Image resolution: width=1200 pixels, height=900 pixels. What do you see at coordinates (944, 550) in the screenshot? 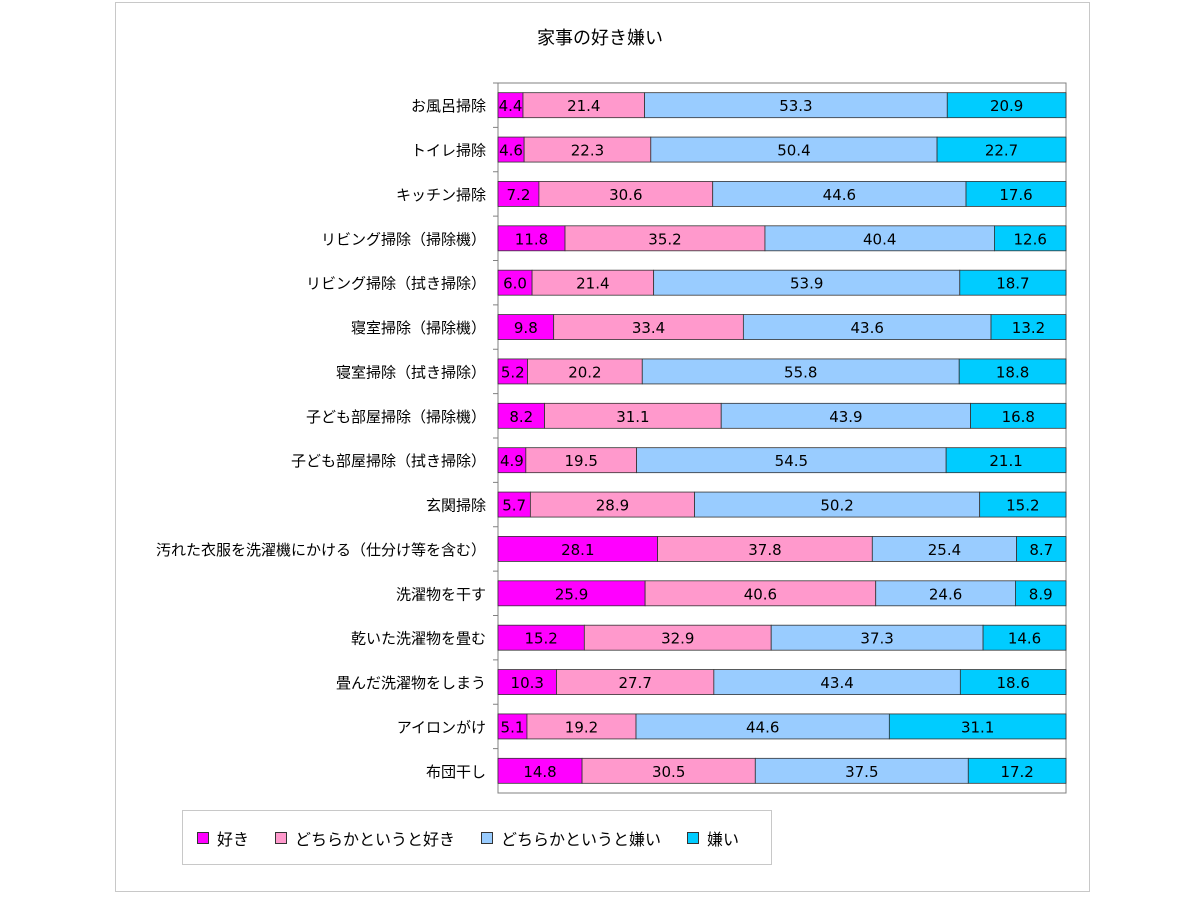
I see `data-label: 25.4` at bounding box center [944, 550].